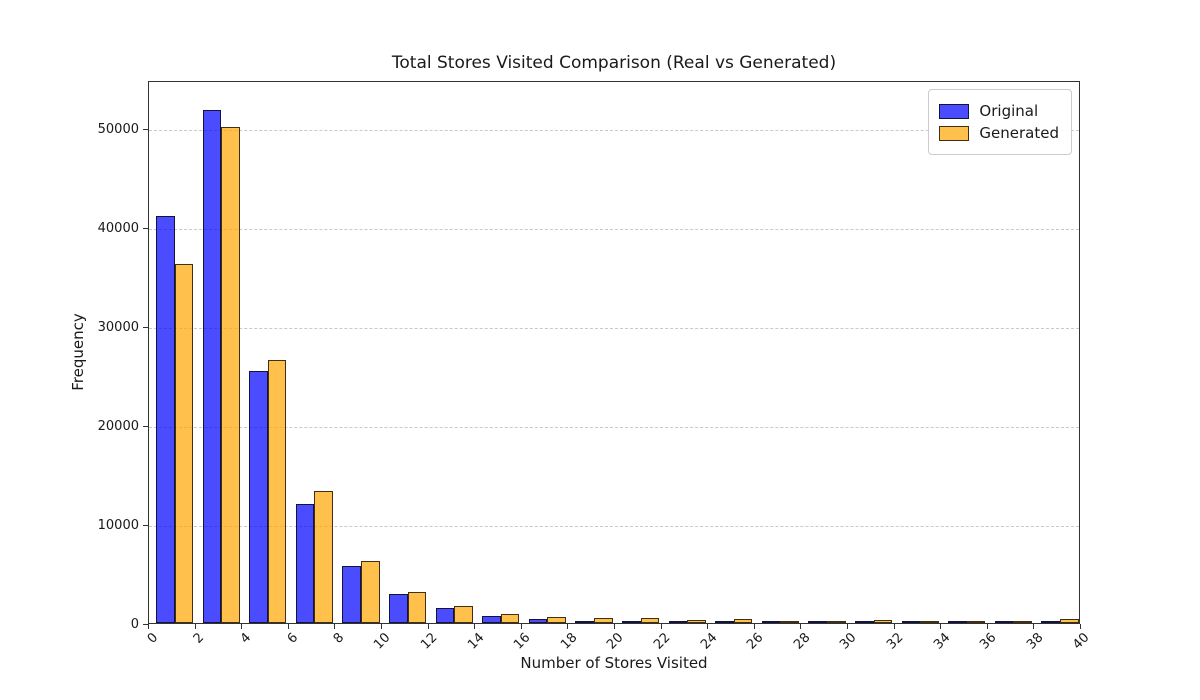 The width and height of the screenshot is (1200, 700). What do you see at coordinates (134, 624) in the screenshot?
I see `y-tick-label-0: 0` at bounding box center [134, 624].